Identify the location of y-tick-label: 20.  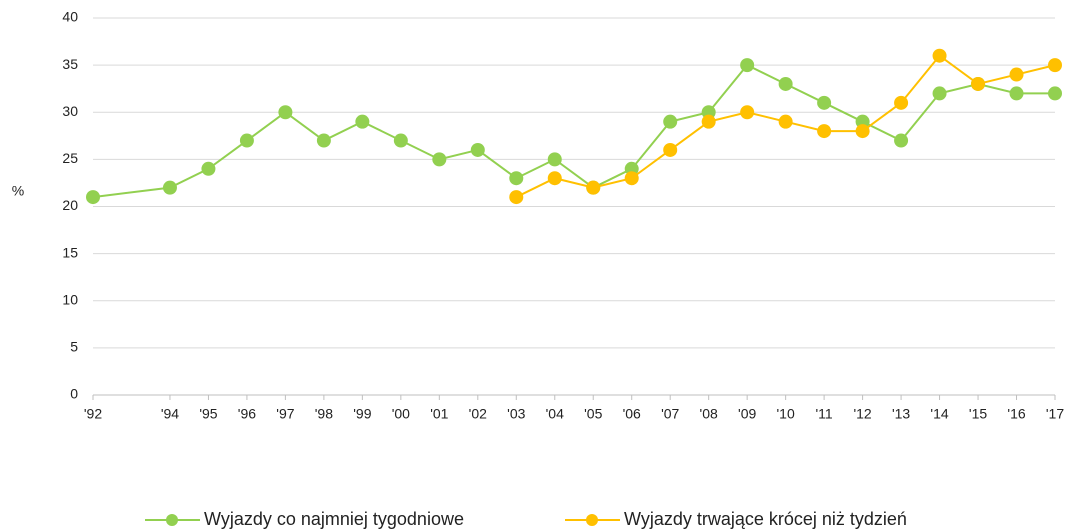
(70, 205).